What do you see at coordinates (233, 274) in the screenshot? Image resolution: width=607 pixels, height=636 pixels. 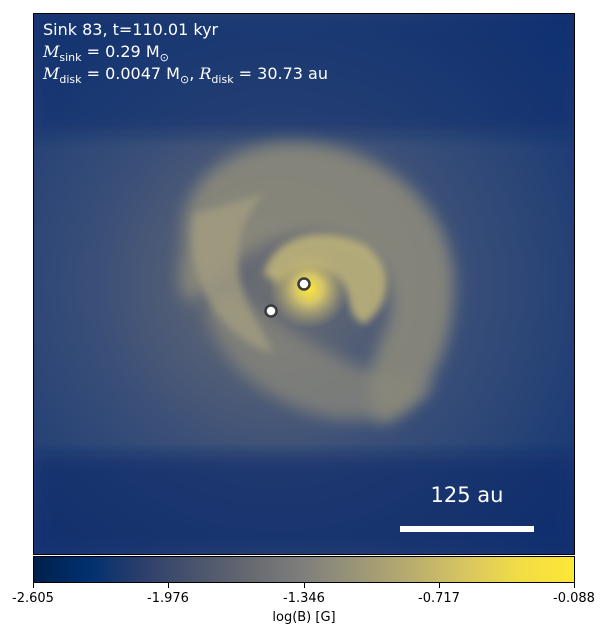 I see `spiral-arm-left` at bounding box center [233, 274].